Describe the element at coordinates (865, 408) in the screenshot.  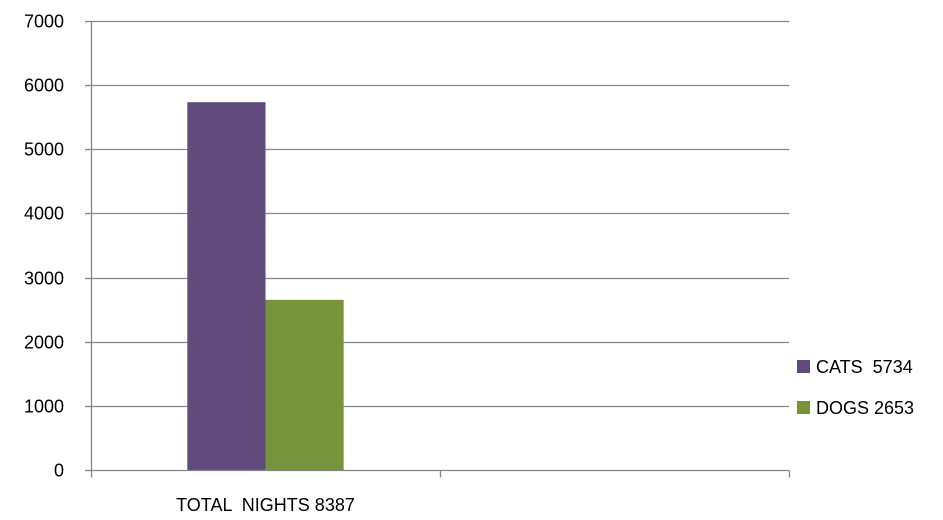
I see `legend-label: DOGS 2653` at that location.